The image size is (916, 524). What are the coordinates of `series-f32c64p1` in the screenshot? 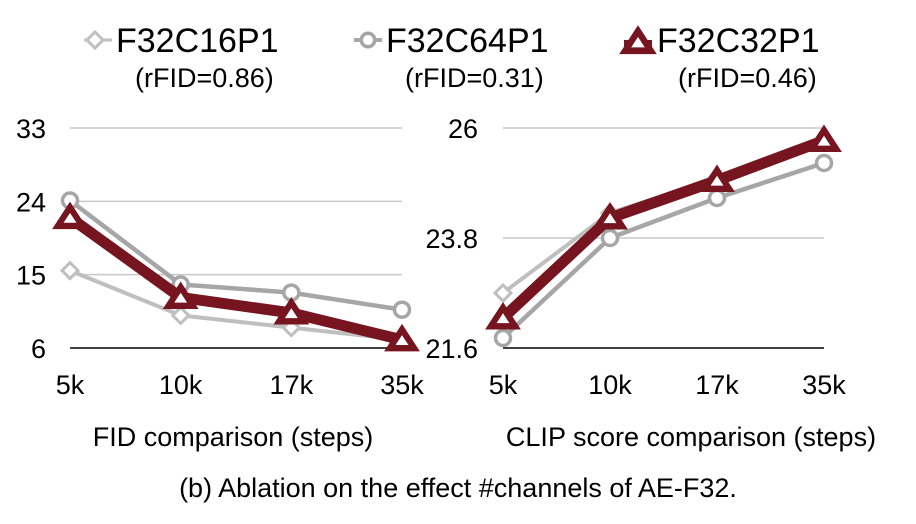 It's located at (663, 250).